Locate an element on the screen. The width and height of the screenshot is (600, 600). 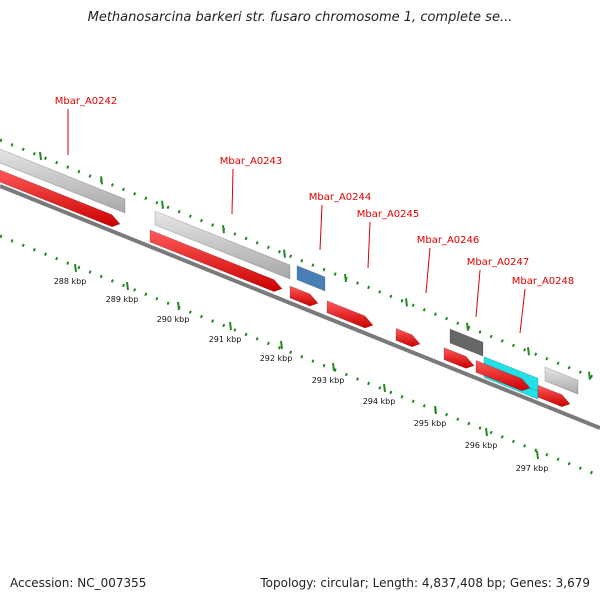
gene-label: Mbar_A0245 is located at coordinates (388, 214).